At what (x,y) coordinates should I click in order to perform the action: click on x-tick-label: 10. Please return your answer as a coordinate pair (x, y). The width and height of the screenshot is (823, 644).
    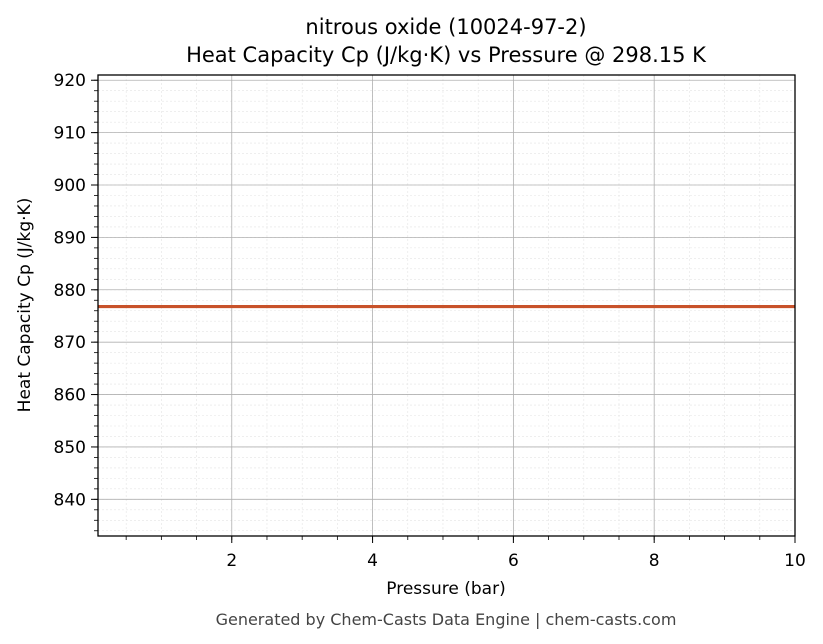
    Looking at the image, I should click on (795, 561).